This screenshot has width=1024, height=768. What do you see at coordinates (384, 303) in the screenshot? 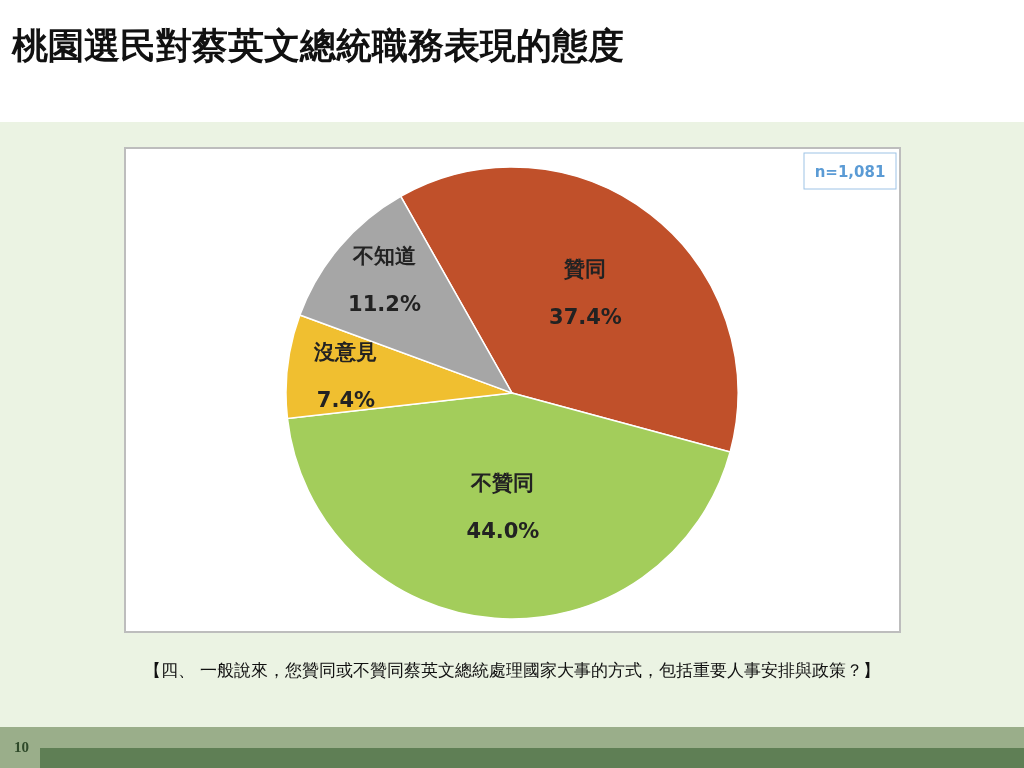
I see `data-label: 11.2%` at bounding box center [384, 303].